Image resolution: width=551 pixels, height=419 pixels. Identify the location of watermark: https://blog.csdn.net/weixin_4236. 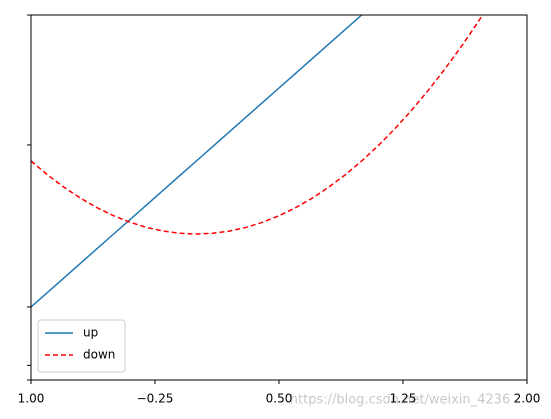
(400, 400).